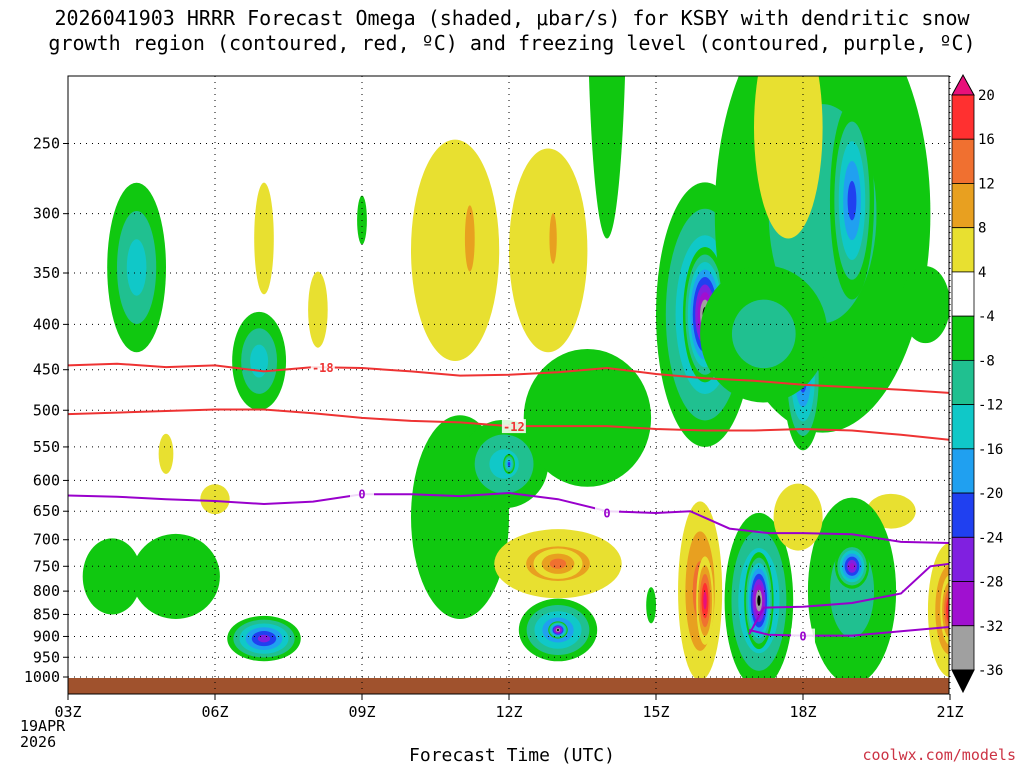 This screenshot has width=1024, height=768. I want to click on colorbar-label-1: 16, so click(986, 140).